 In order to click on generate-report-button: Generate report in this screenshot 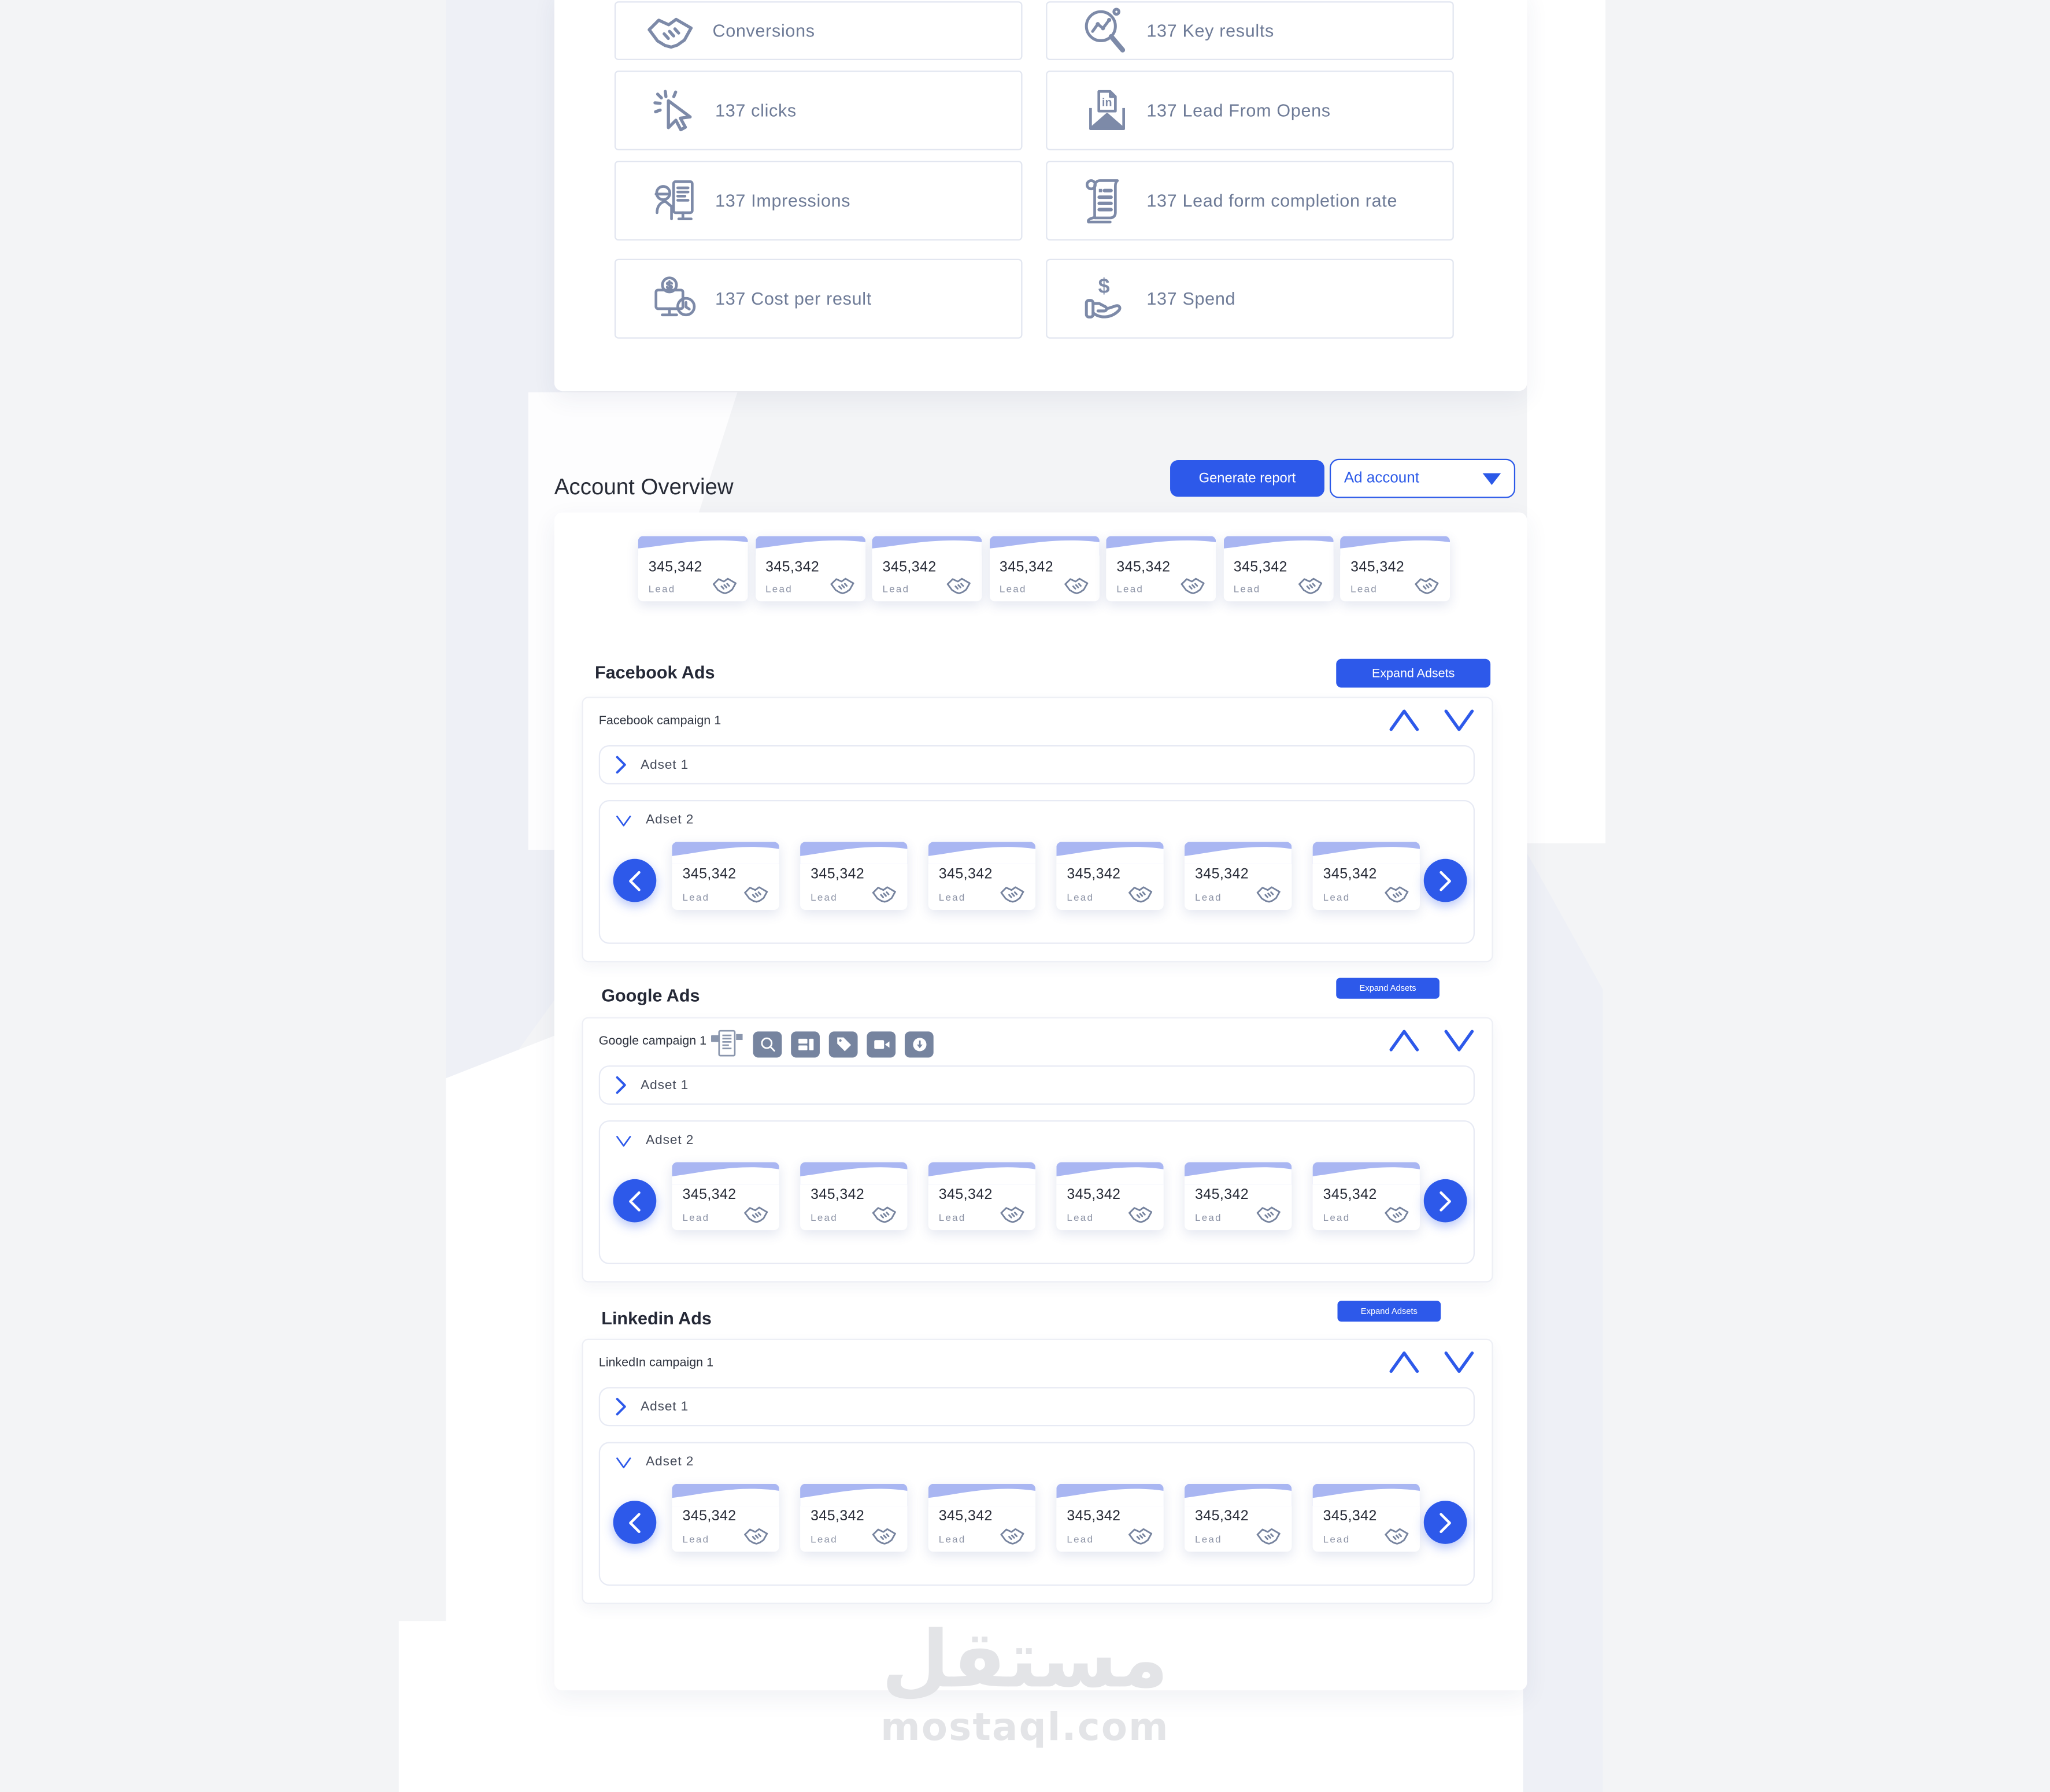, I will do `click(1247, 478)`.